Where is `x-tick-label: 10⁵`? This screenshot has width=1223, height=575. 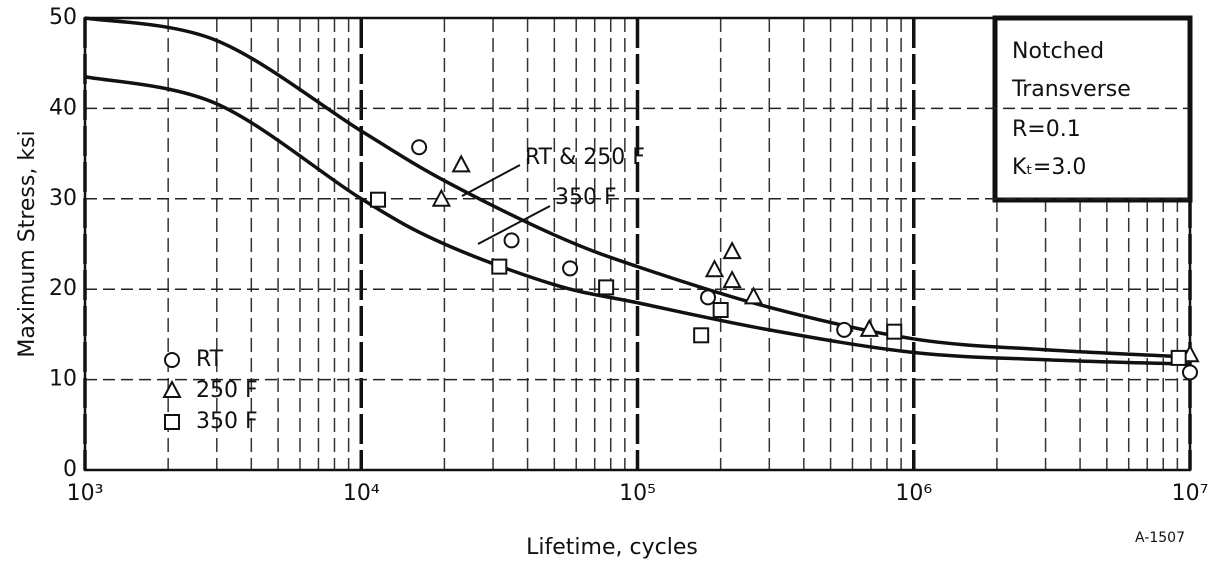
x-tick-label: 10⁵ is located at coordinates (637, 493).